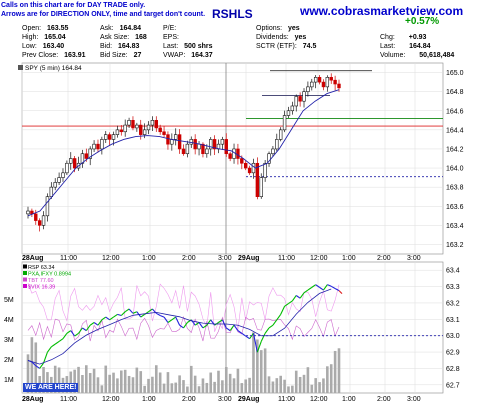 Image resolution: width=480 pixels, height=406 pixels. Describe the element at coordinates (30, 37) in the screenshot. I see `quote-field-label: High:` at that location.